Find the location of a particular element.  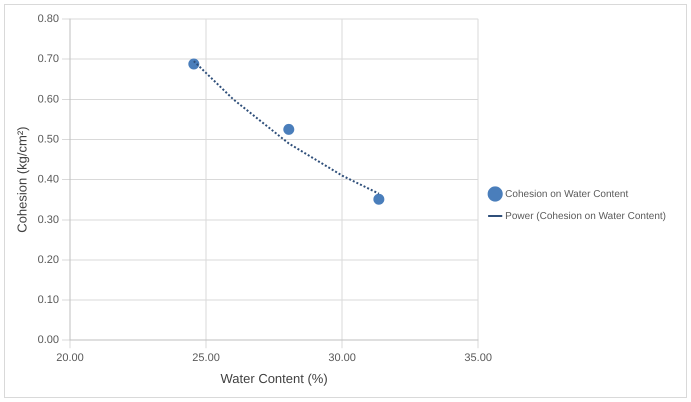

x-tick-label: 35.00 is located at coordinates (478, 358).